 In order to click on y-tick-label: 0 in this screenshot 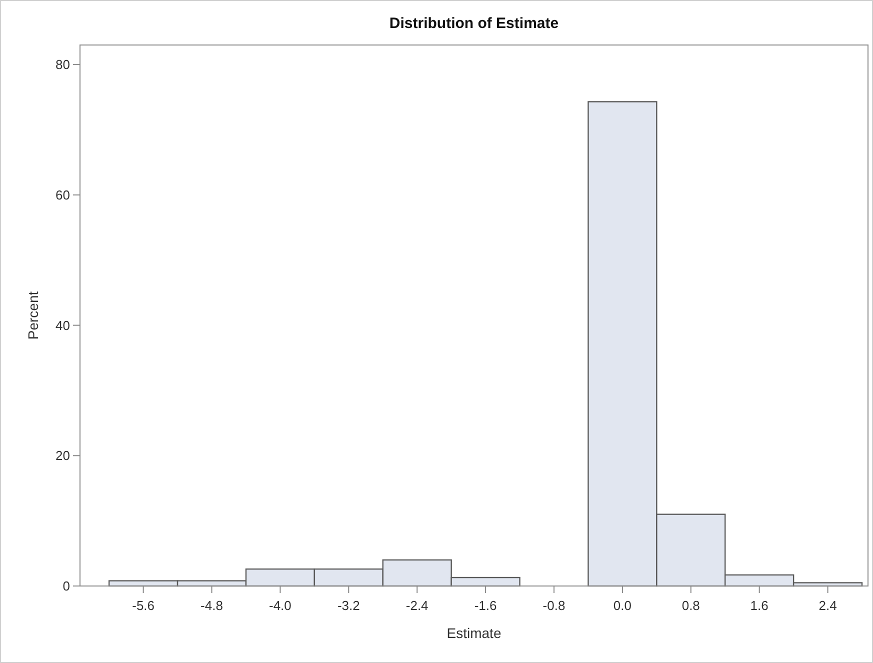, I will do `click(66, 586)`.